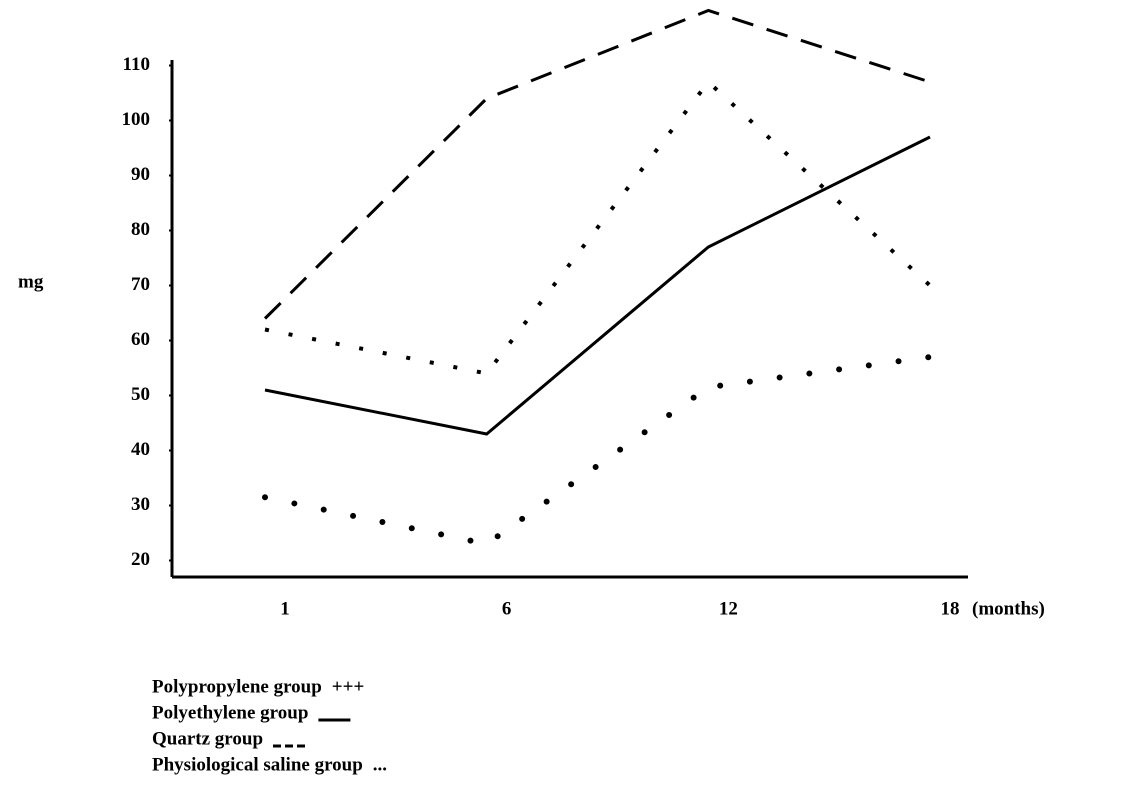  What do you see at coordinates (140, 394) in the screenshot?
I see `y-tick-label: 50` at bounding box center [140, 394].